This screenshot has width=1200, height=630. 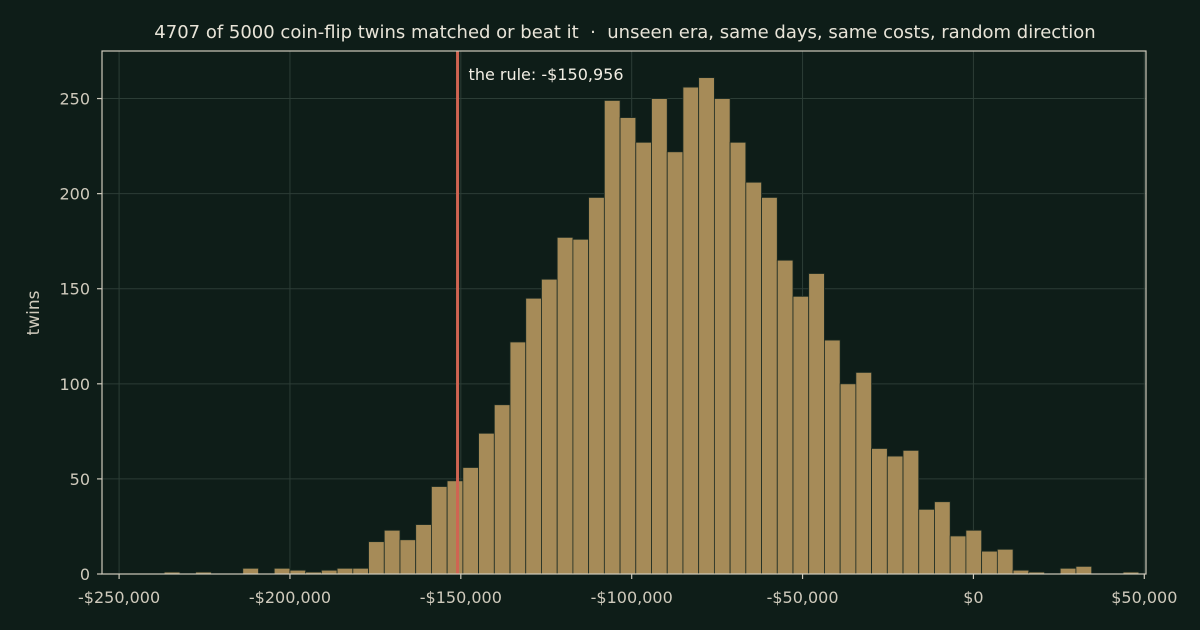 I want to click on x-tick-label: -$100,000, so click(x=632, y=597).